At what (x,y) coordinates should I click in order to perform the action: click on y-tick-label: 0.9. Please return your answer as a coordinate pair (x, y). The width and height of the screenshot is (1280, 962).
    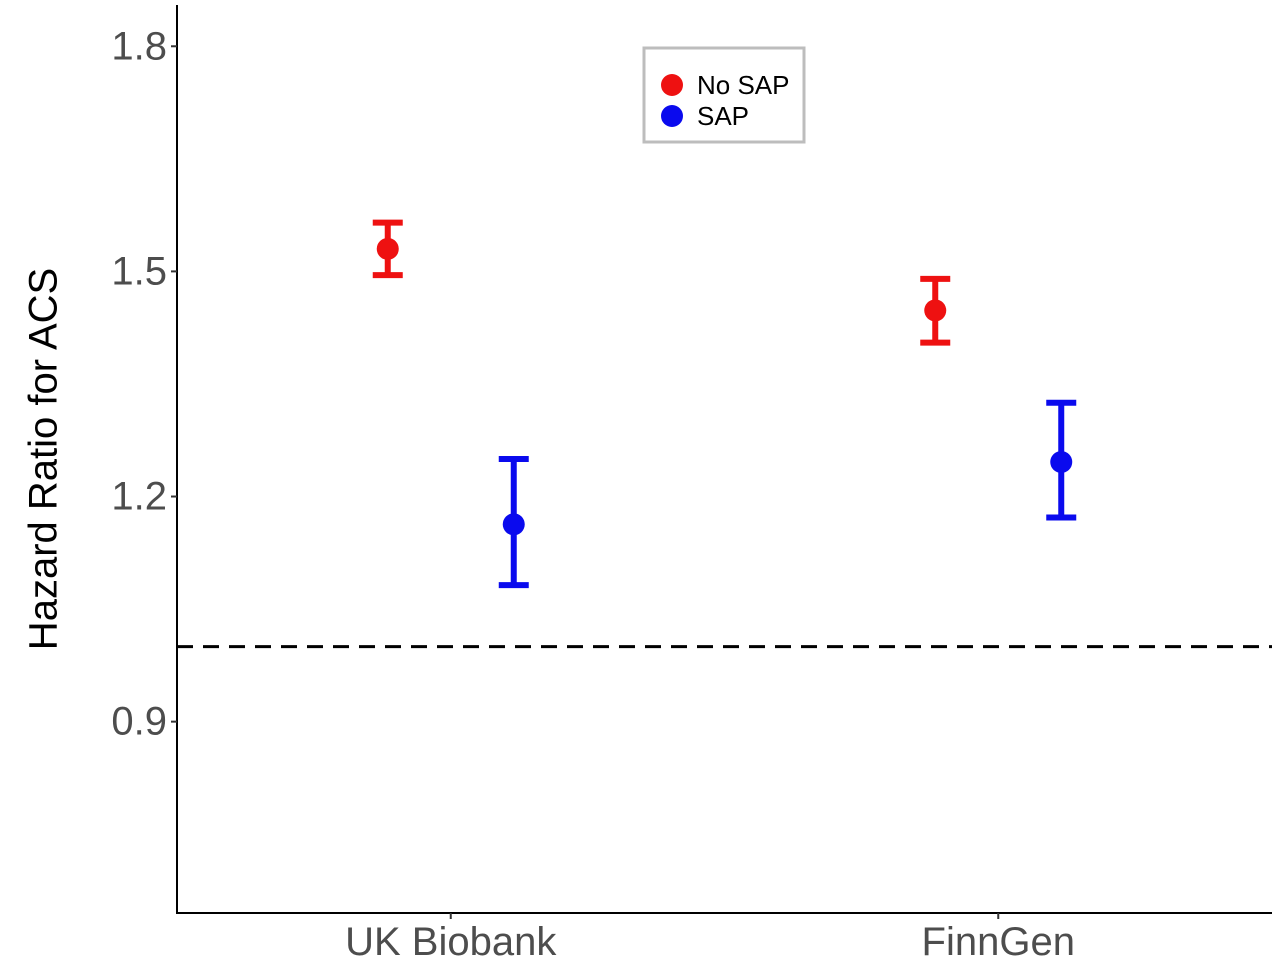
    Looking at the image, I should click on (139, 722).